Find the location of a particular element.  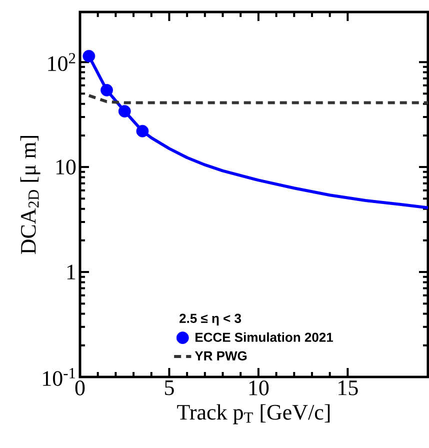

x-tick-label: 5 is located at coordinates (169, 388).